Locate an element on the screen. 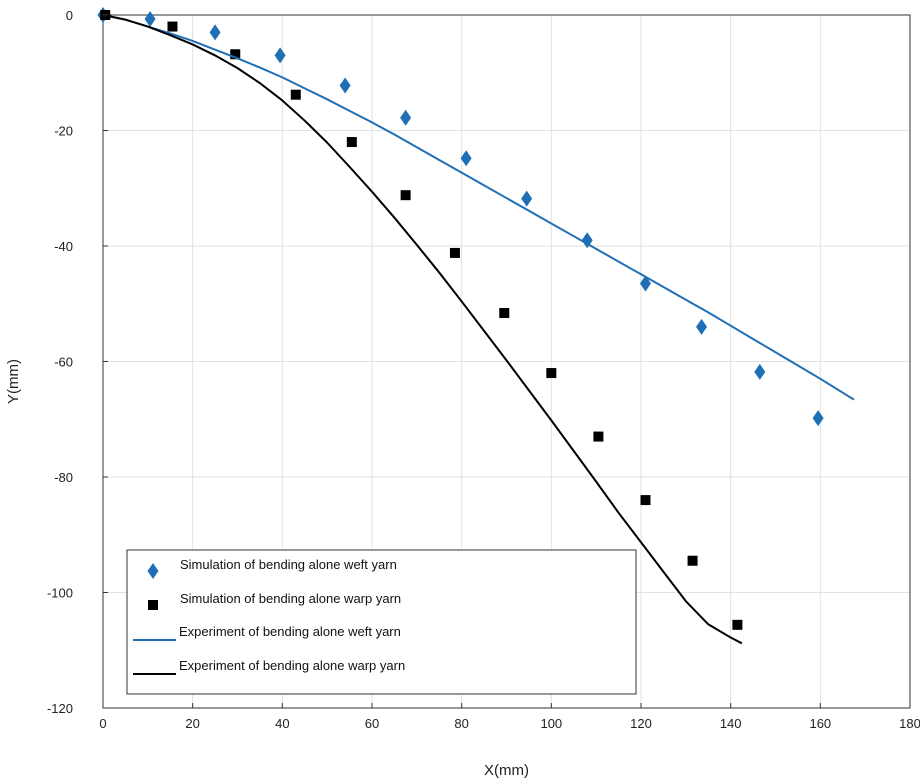 This screenshot has width=920, height=779. y-tick-label: -100 is located at coordinates (60, 593).